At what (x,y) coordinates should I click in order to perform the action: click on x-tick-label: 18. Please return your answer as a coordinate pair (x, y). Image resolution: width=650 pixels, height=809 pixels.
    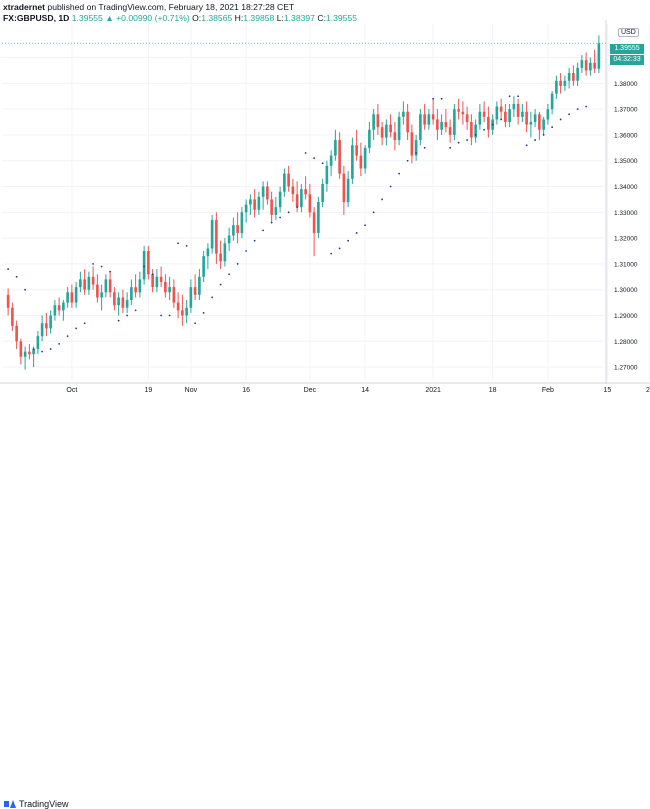
    Looking at the image, I should click on (493, 390).